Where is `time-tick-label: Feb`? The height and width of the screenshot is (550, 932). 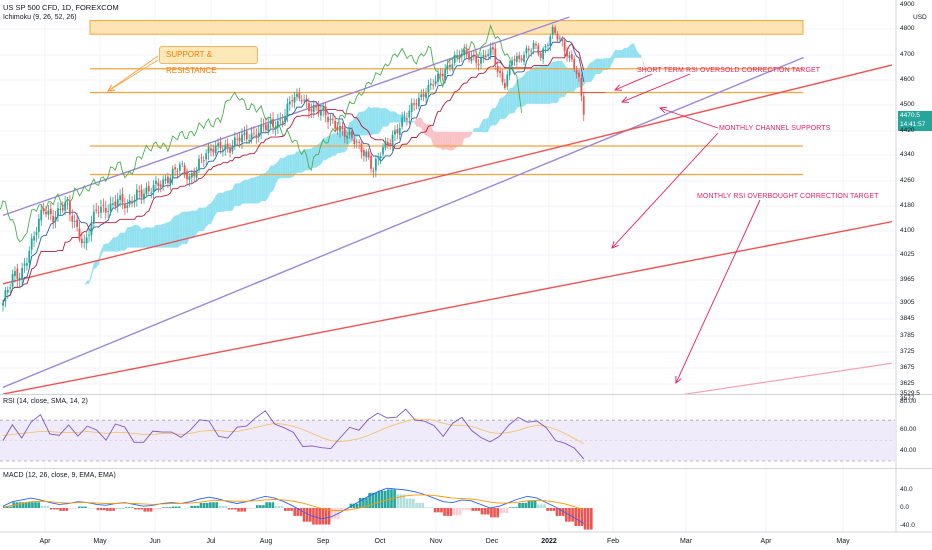
time-tick-label: Feb is located at coordinates (613, 541).